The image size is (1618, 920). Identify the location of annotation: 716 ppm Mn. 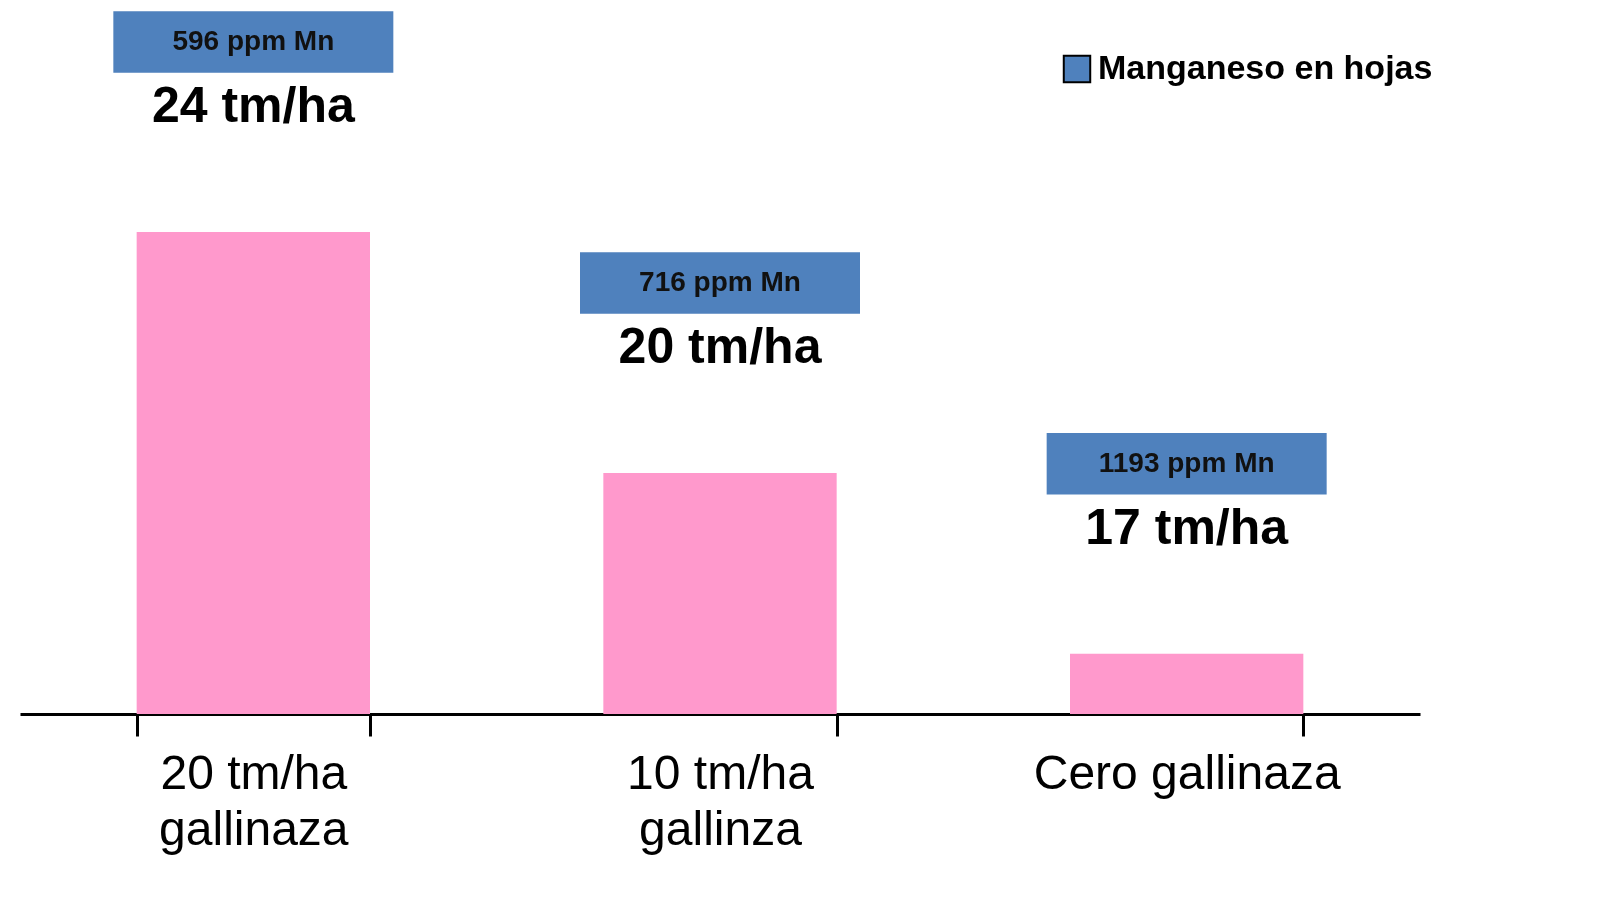
(720, 281).